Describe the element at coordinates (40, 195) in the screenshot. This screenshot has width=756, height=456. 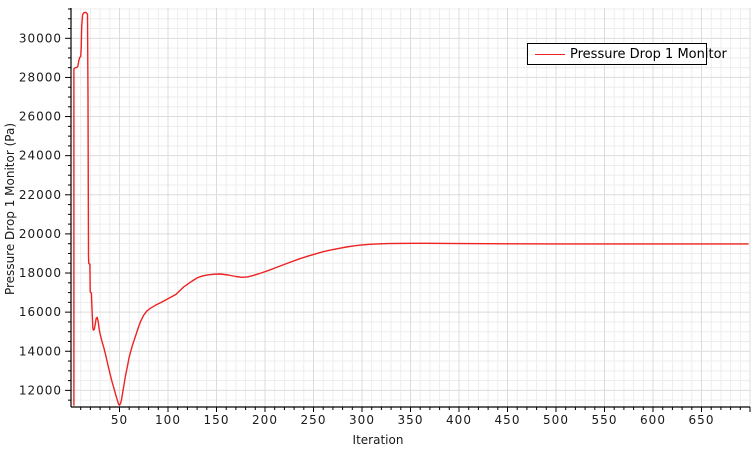
I see `y-tick-label: 22000` at that location.